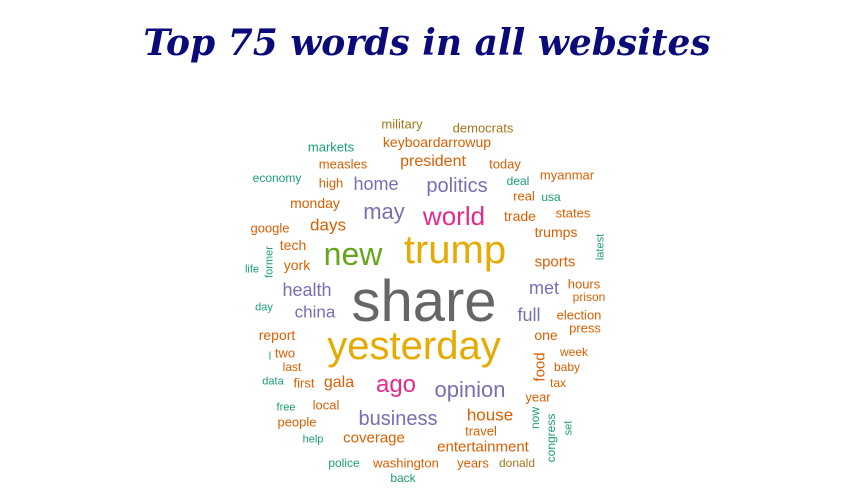  Describe the element at coordinates (304, 383) in the screenshot. I see `word-first: first` at that location.